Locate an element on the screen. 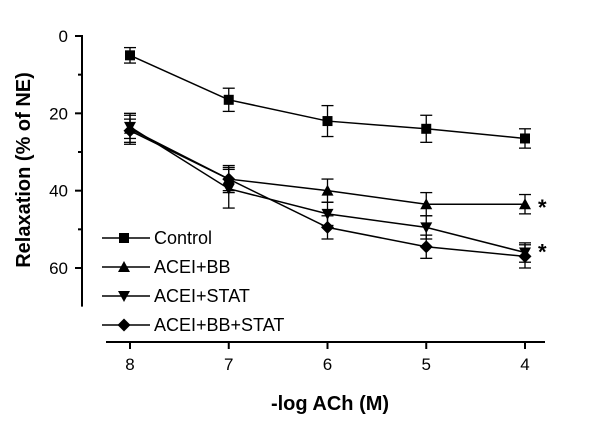 The width and height of the screenshot is (600, 425). x-tick-label: 5 is located at coordinates (426, 364).